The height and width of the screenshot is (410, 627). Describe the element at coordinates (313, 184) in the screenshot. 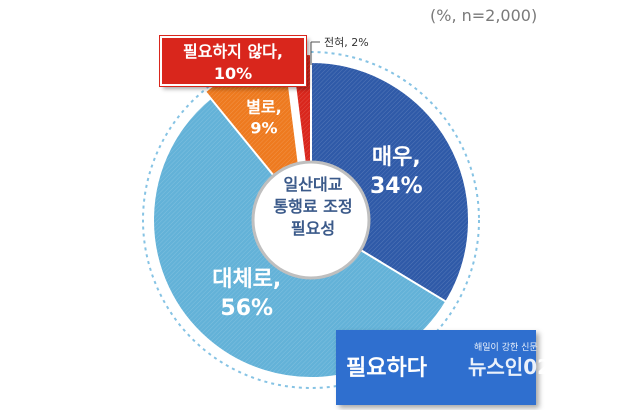

I see `center-title-line-1: 일산대교` at that location.